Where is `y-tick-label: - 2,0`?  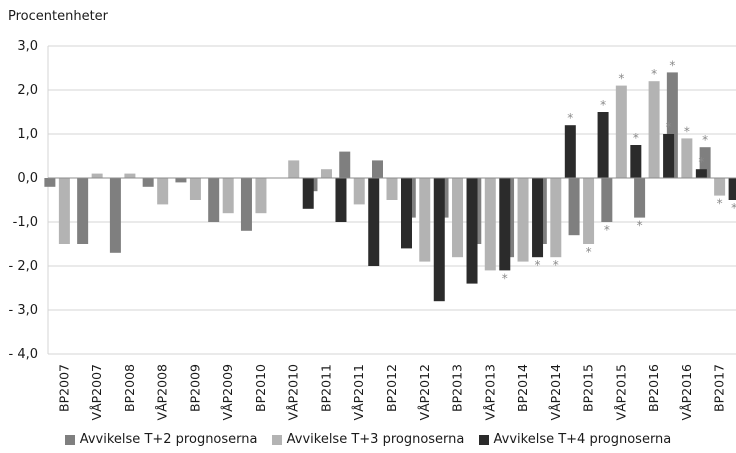
y-tick-label: - 2,0 is located at coordinates (24, 266).